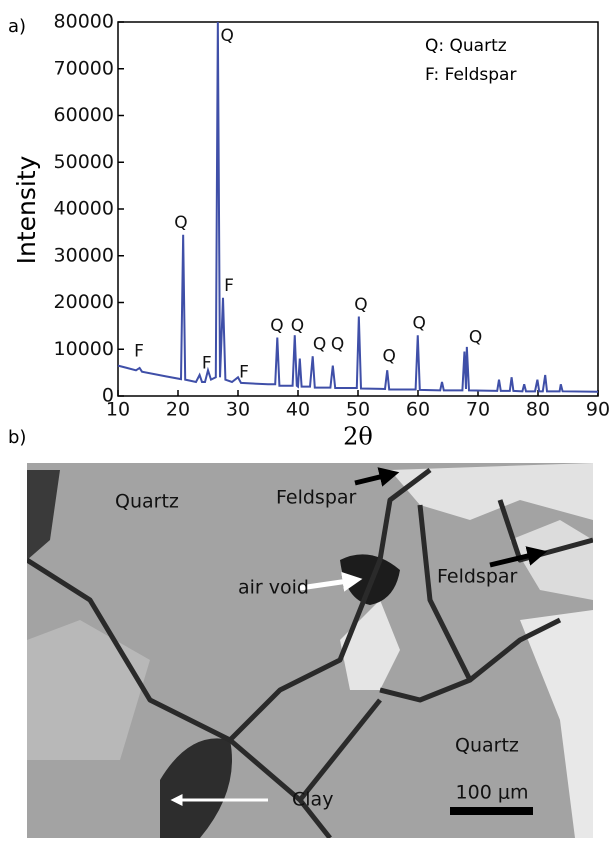 The image size is (615, 842). What do you see at coordinates (17, 437) in the screenshot?
I see `panel-label: b)` at bounding box center [17, 437].